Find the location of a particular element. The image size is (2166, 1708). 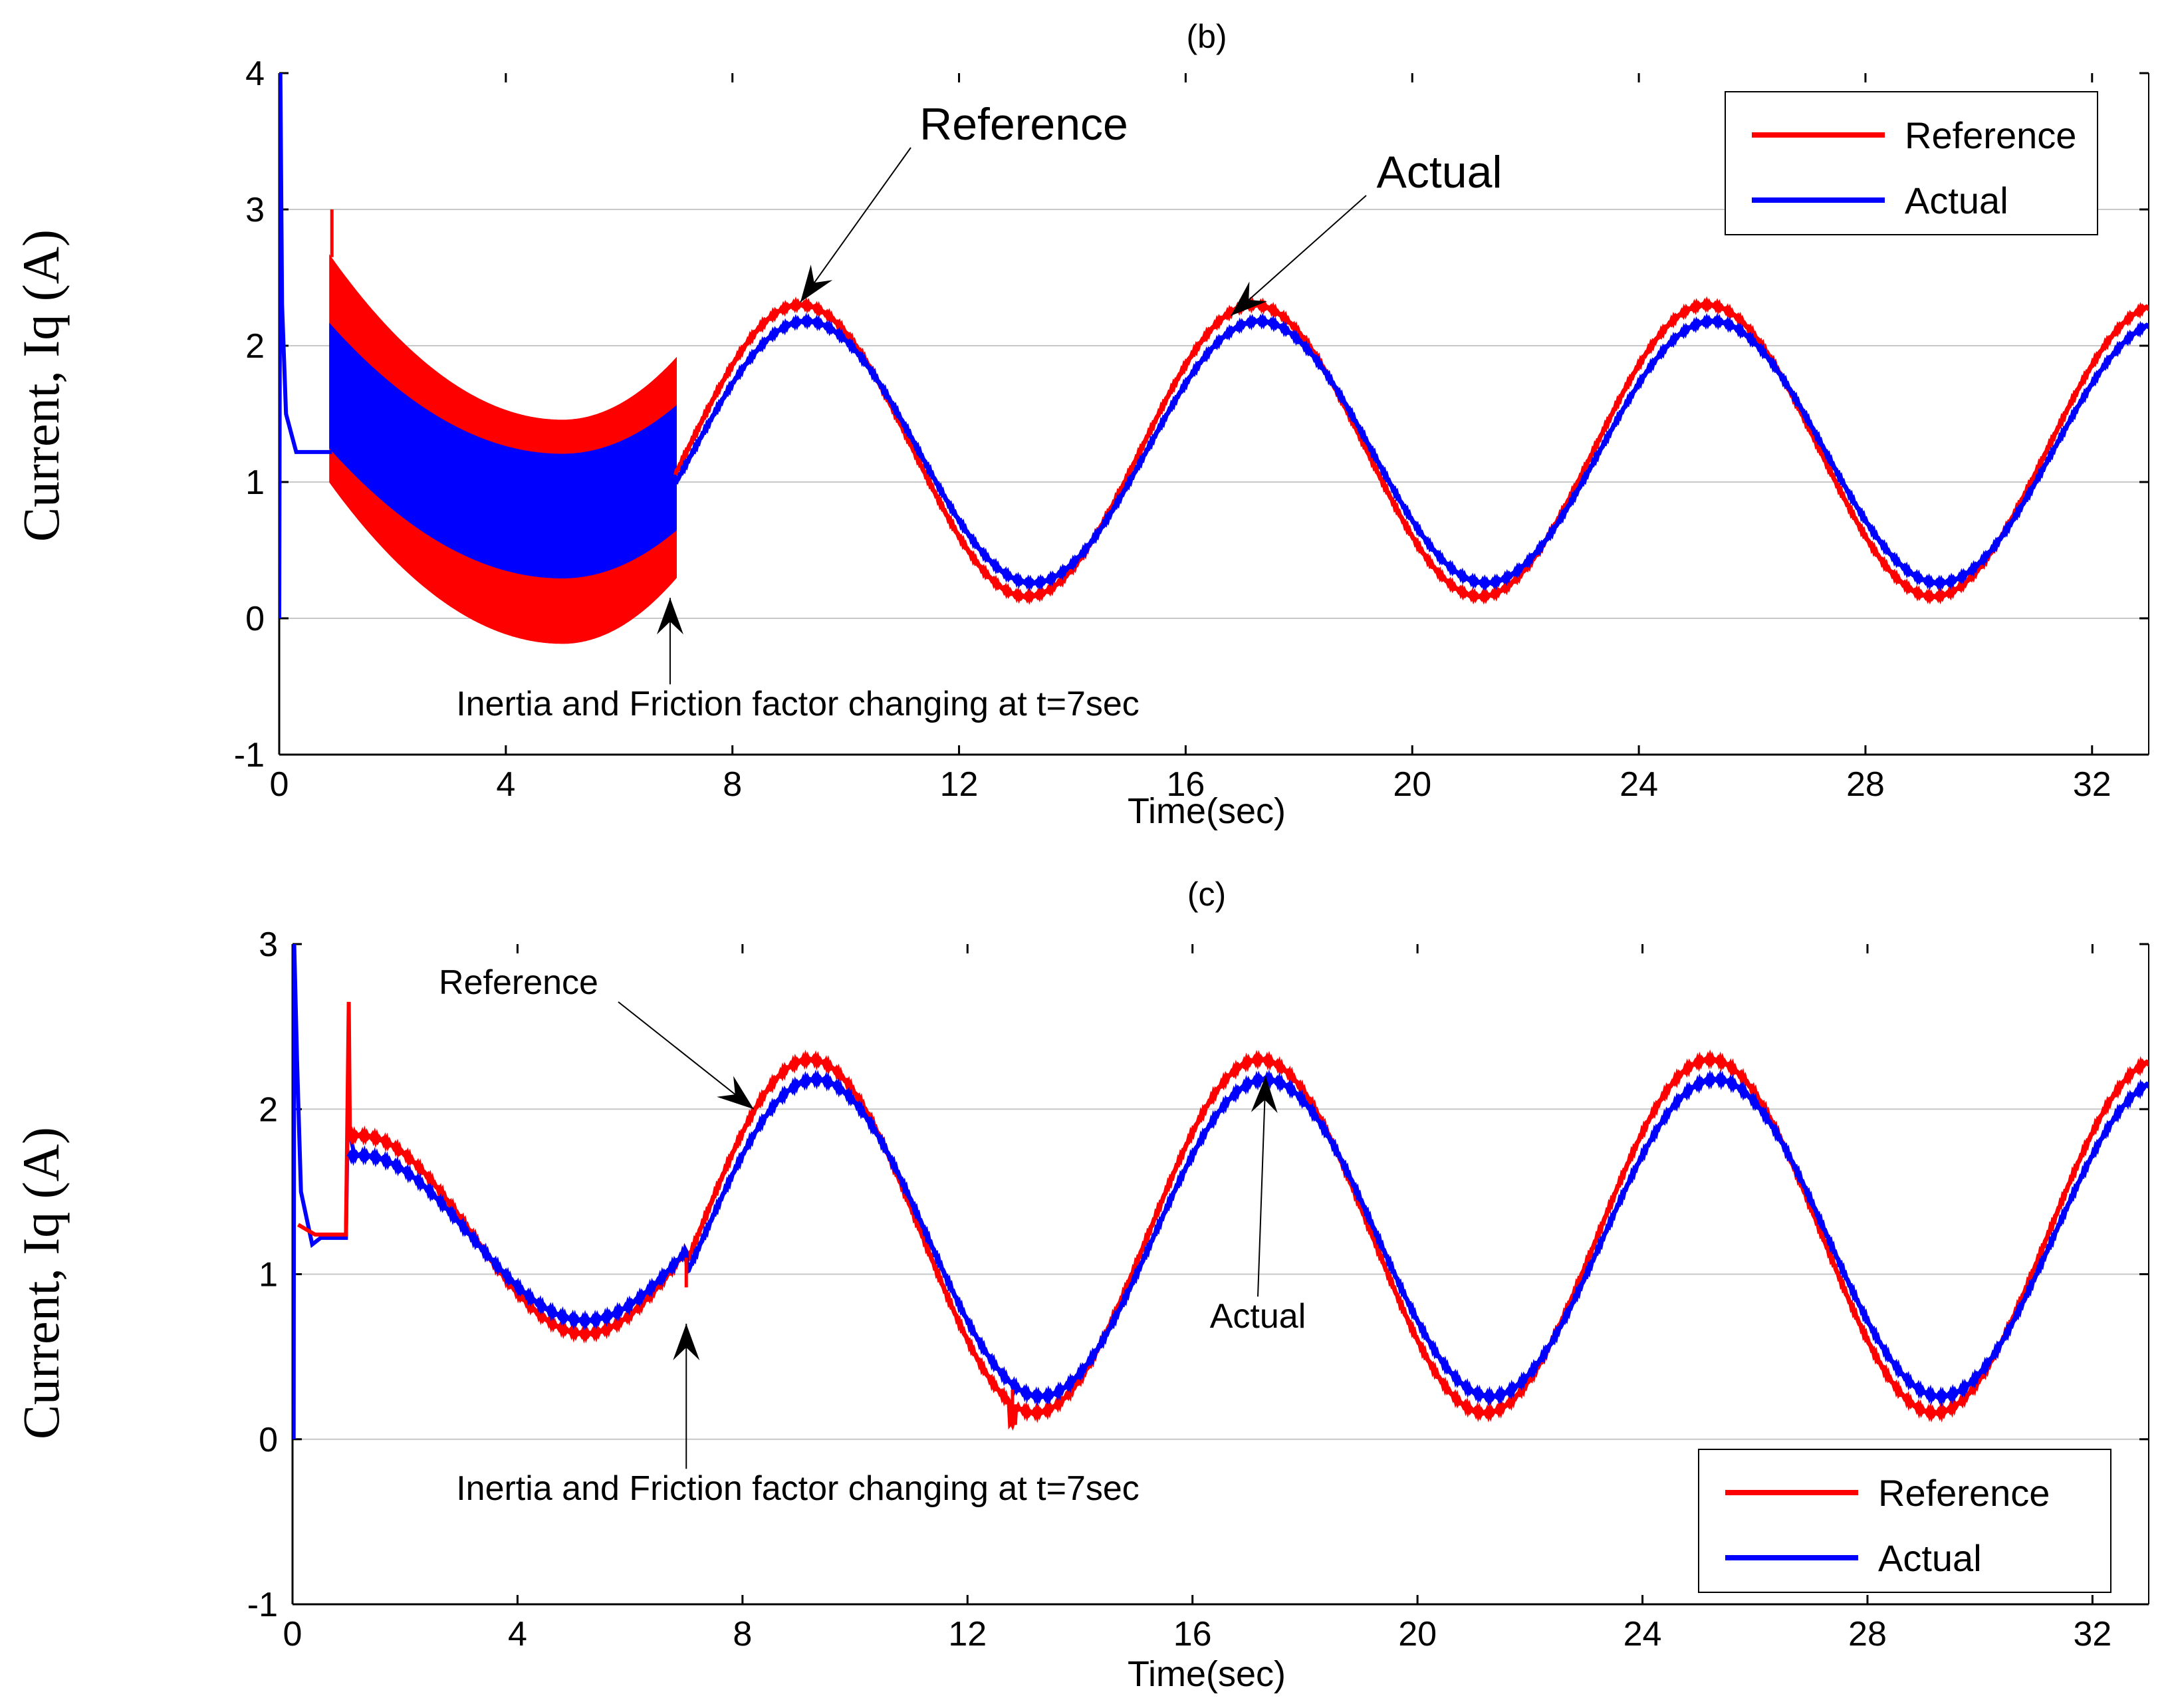

chart-title: (c) is located at coordinates (1206, 894).